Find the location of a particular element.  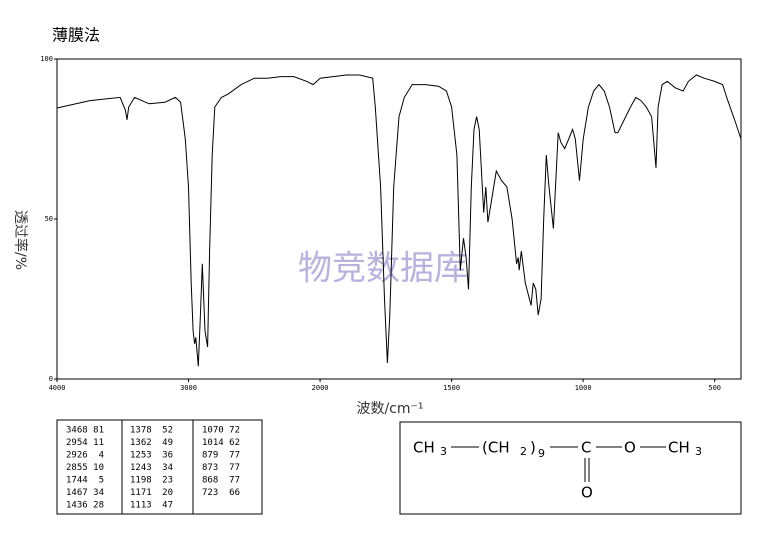

peak-transmittance: 62 is located at coordinates (234, 443).